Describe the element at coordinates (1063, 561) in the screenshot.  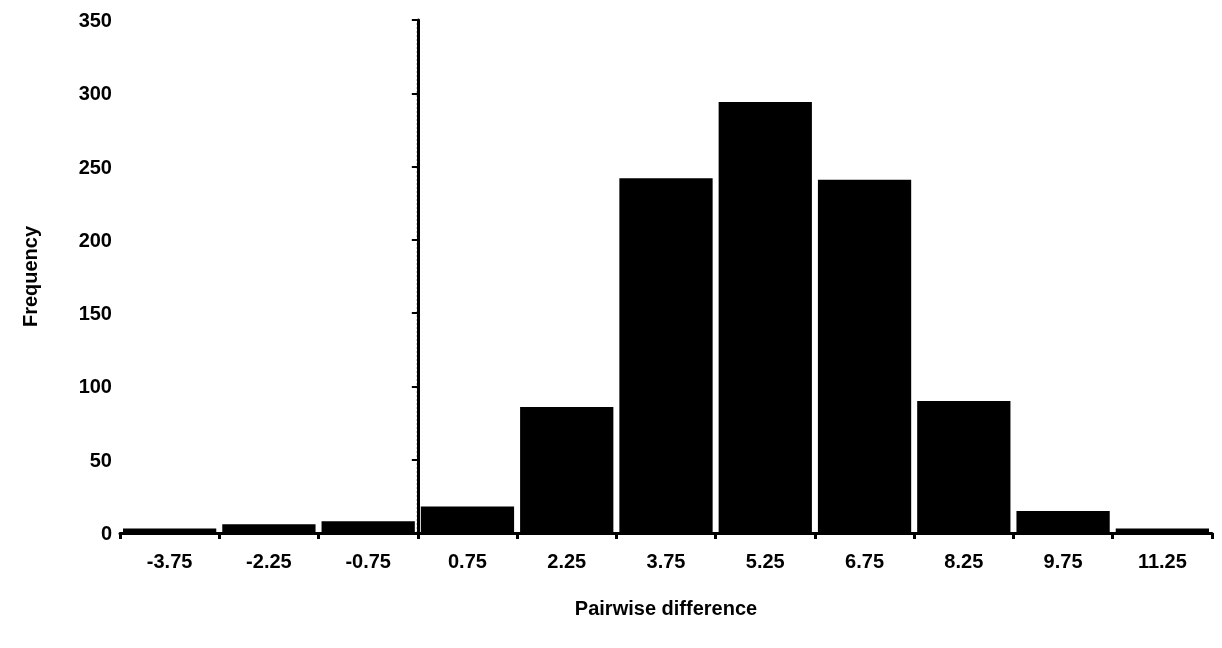
I see `x-tick-label: 9.75` at that location.